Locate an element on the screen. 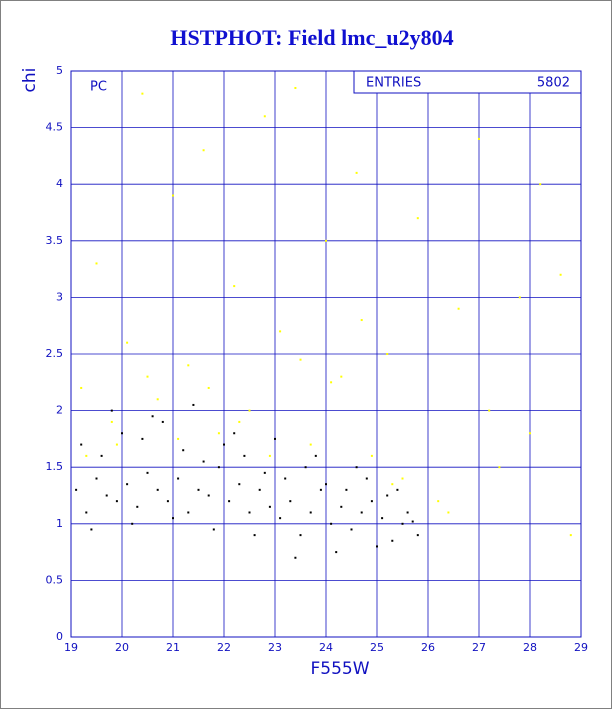 The height and width of the screenshot is (709, 612). x-tick-label: 24 is located at coordinates (326, 647).